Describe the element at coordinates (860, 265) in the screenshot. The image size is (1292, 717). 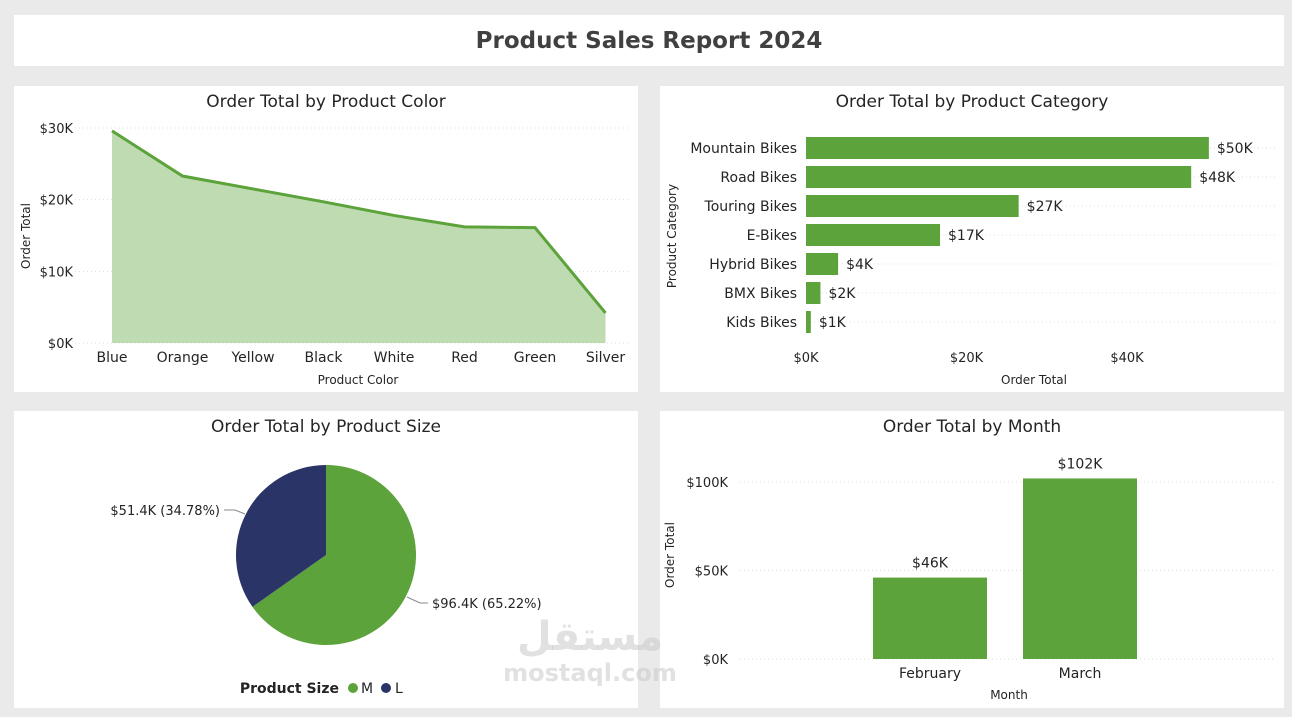
I see `data-label: $4K` at that location.